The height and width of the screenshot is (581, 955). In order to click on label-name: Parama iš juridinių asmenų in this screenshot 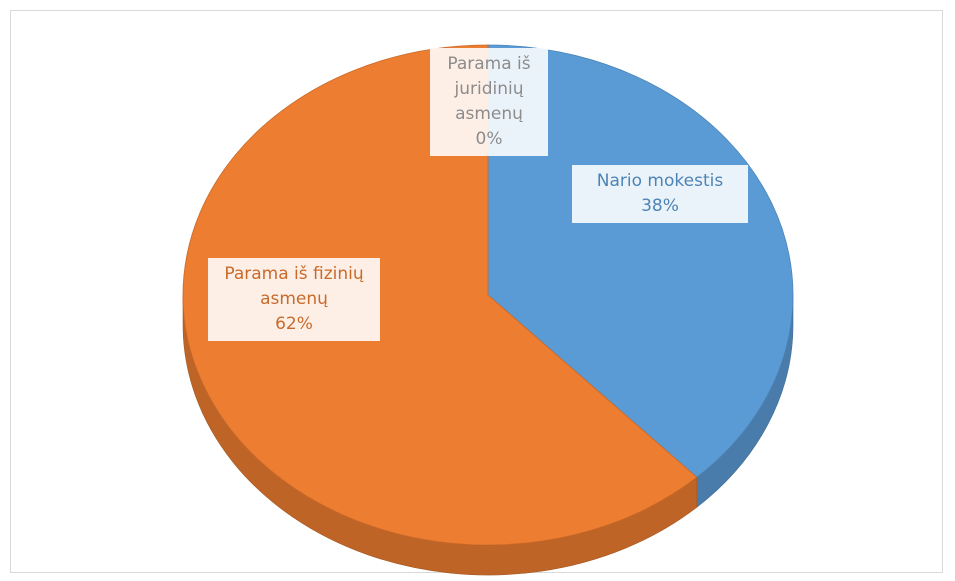, I will do `click(489, 89)`.